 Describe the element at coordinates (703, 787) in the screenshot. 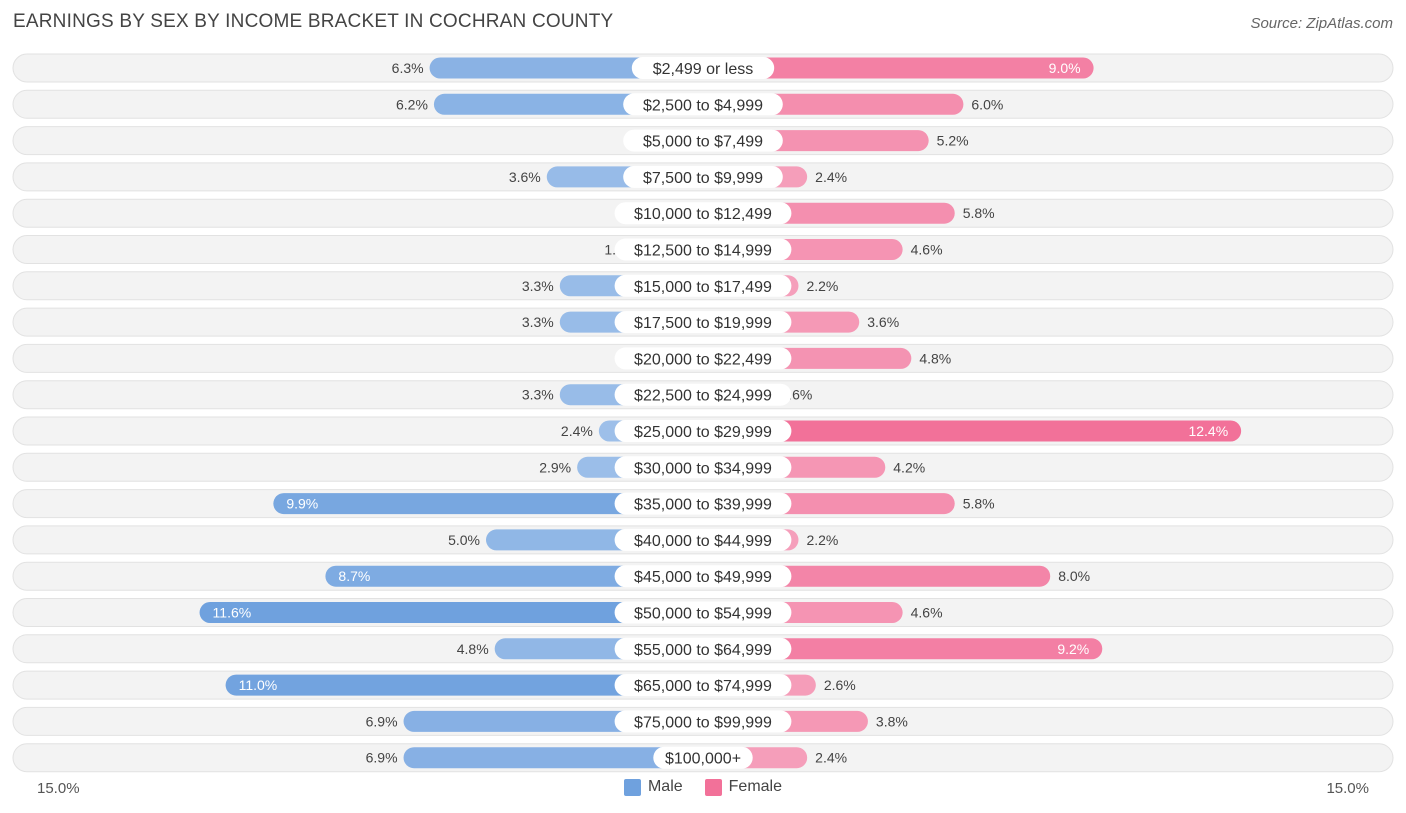

I see `legend: Male Female` at that location.